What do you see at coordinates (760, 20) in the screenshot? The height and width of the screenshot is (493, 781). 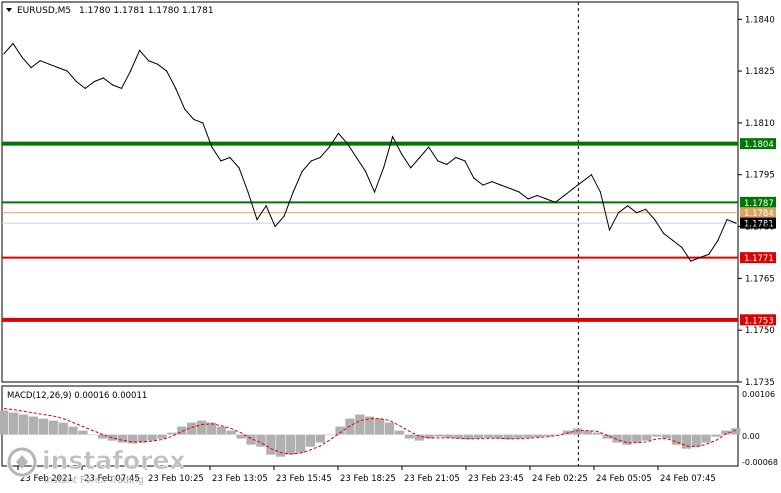 I see `price-tick-label: 1.1840` at bounding box center [760, 20].